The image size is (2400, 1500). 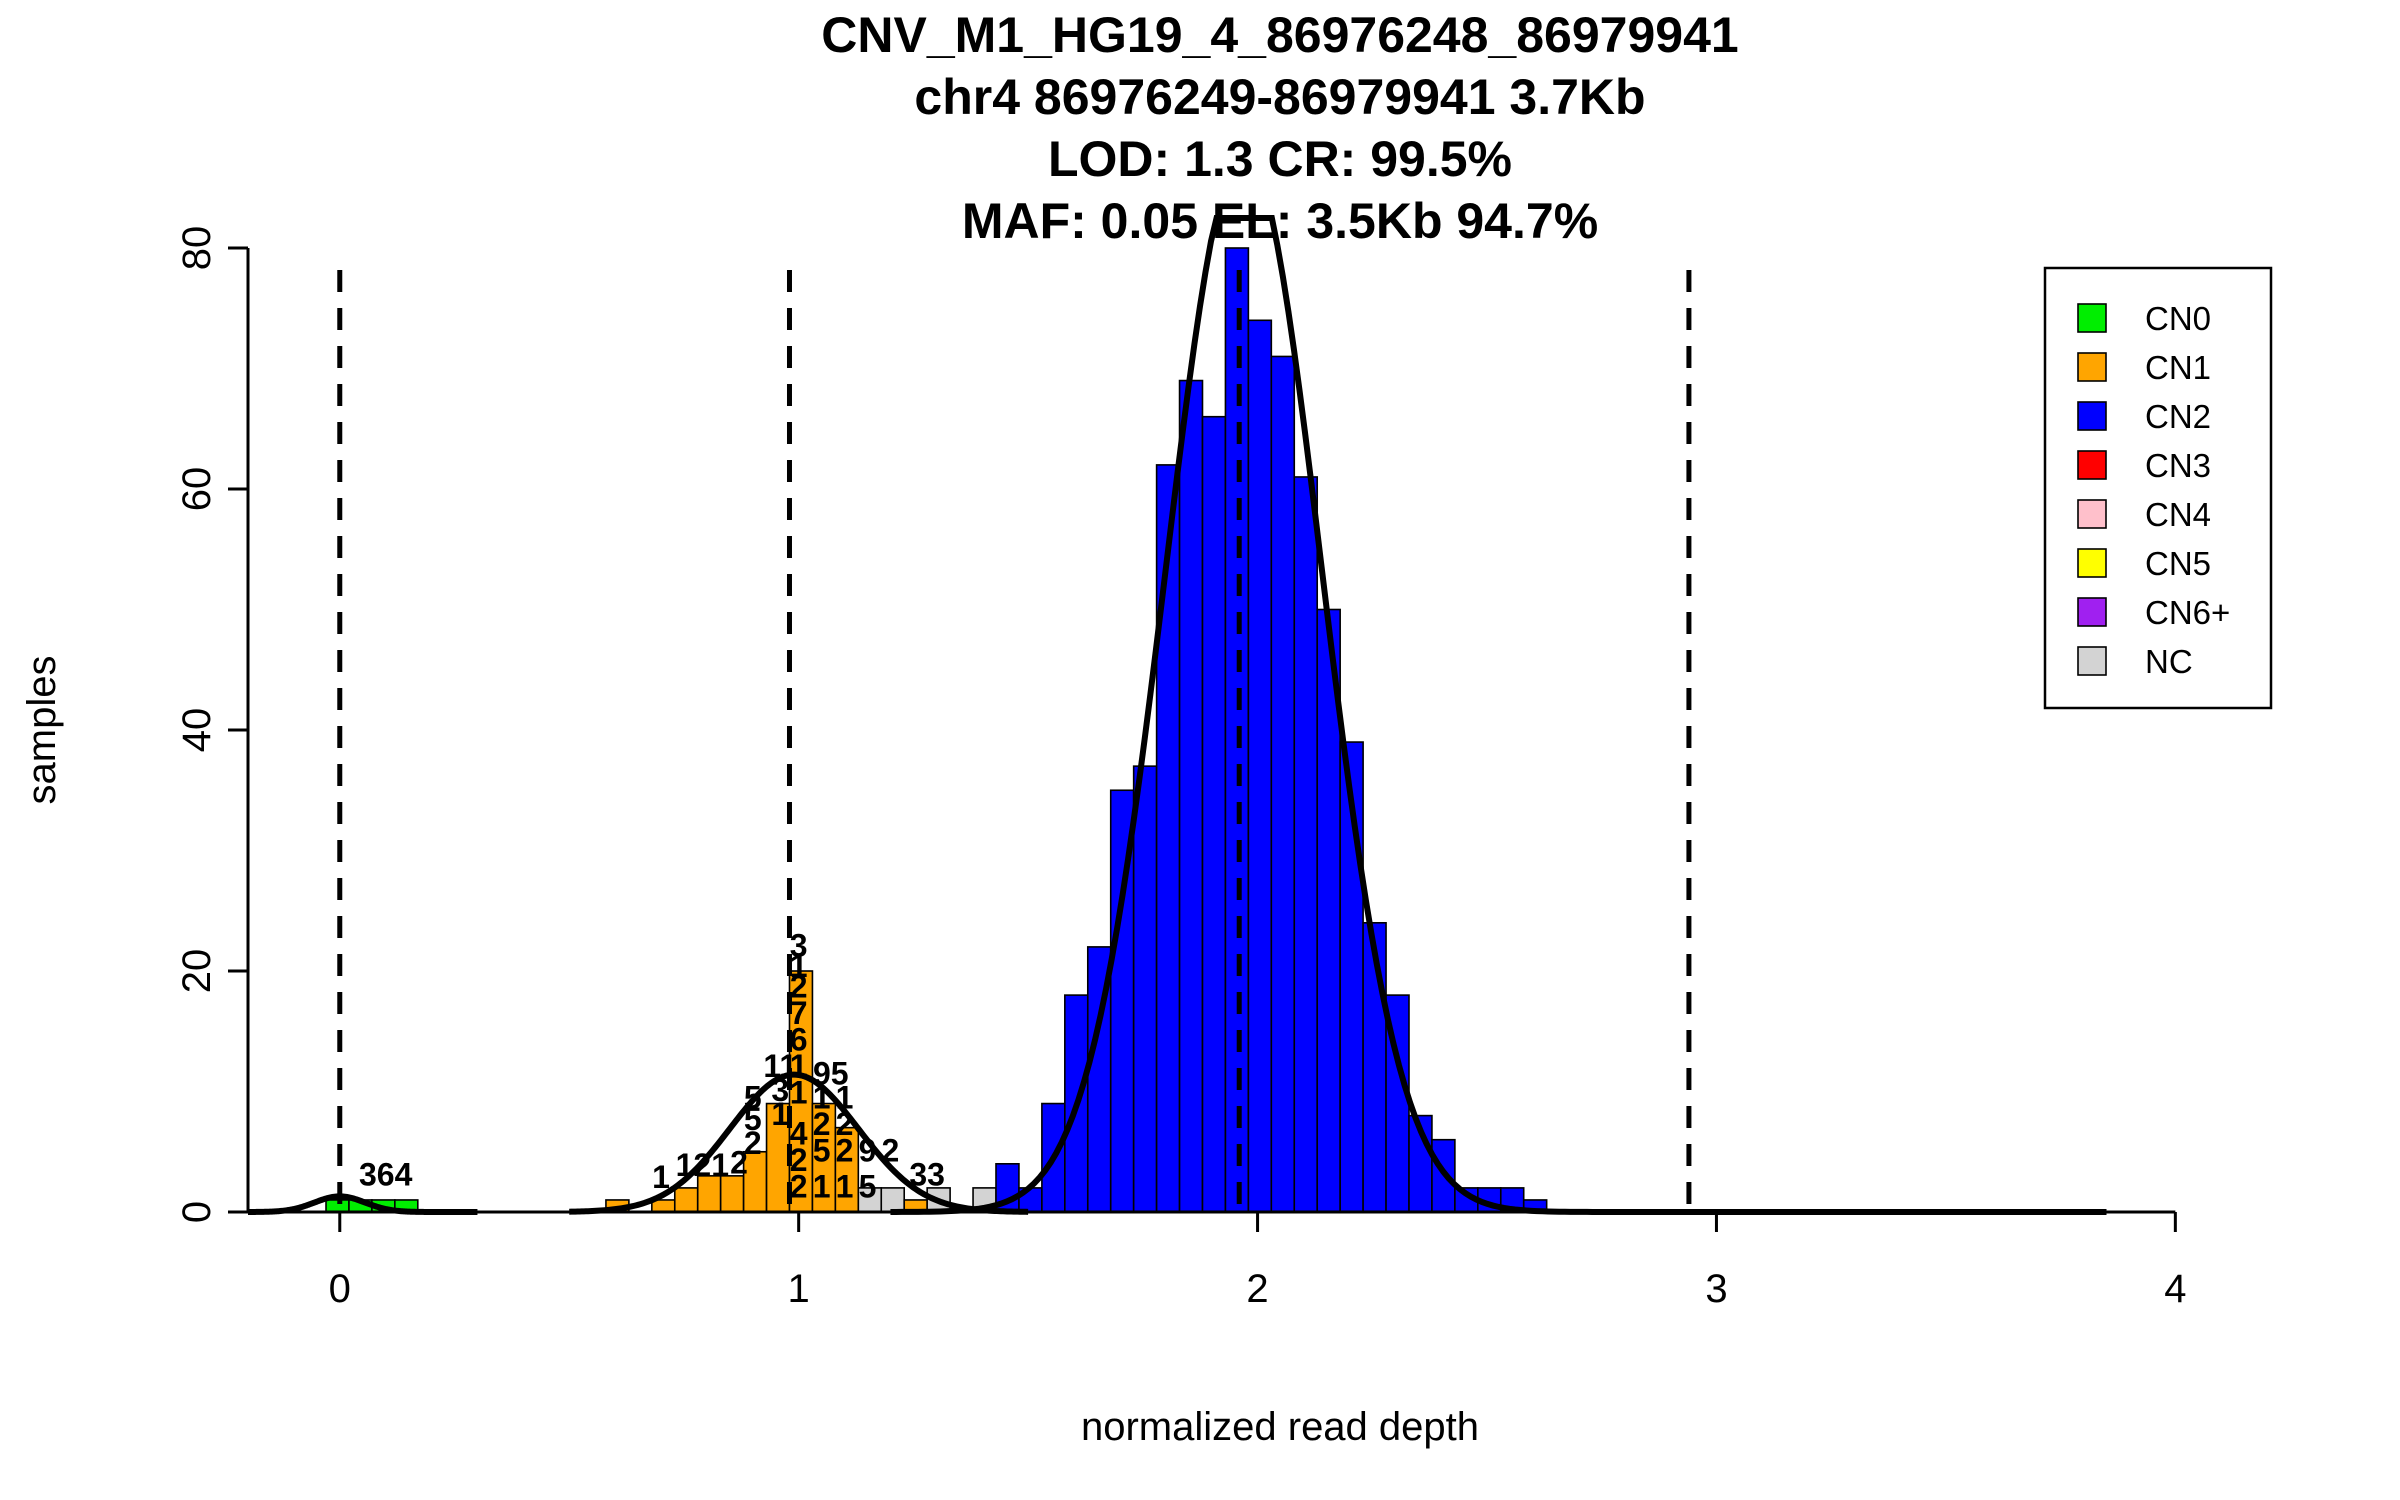 What do you see at coordinates (2169, 661) in the screenshot?
I see `legend-label: NC` at bounding box center [2169, 661].